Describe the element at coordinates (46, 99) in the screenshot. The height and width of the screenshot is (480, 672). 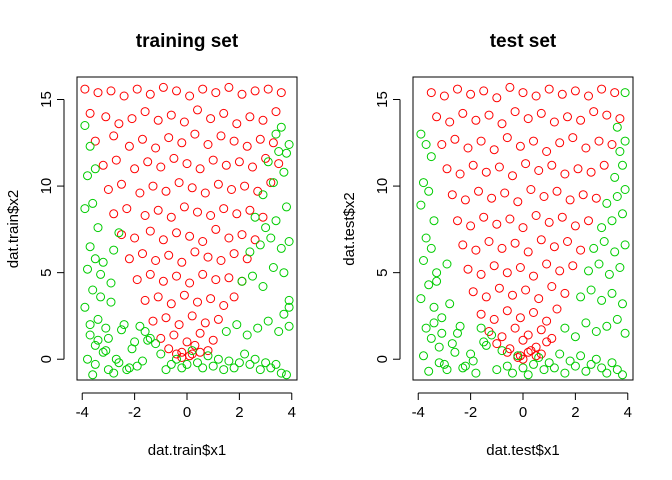
I see `y-tick-label: 15` at that location.